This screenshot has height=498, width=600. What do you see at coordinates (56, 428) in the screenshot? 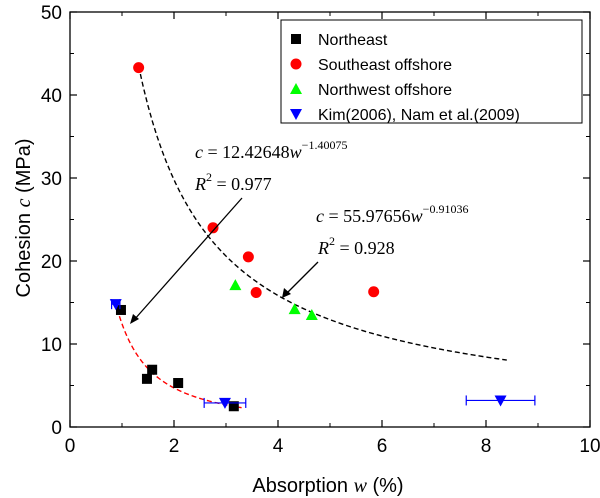
I see `y-tick-label: 0` at bounding box center [56, 428].